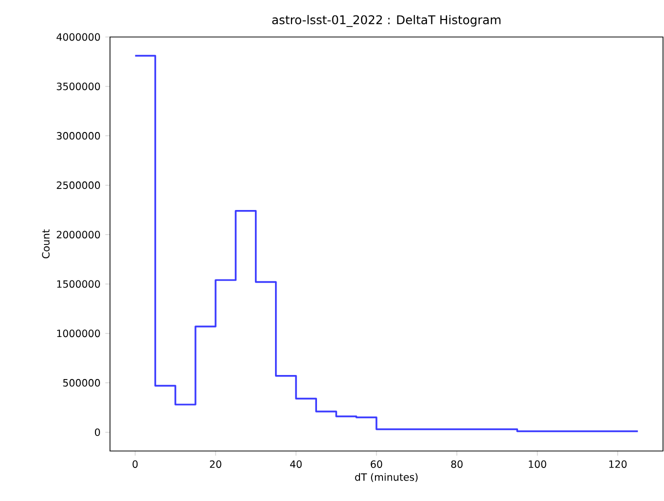  Describe the element at coordinates (78, 136) in the screenshot. I see `y-tick-label: 3000000` at that location.